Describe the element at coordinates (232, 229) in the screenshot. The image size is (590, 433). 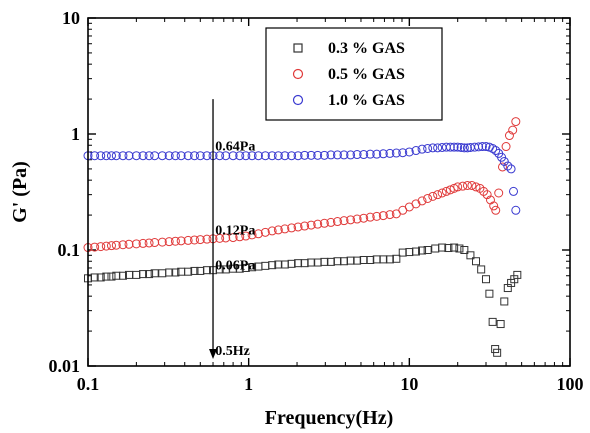
I see `annotations: 0.64Pa 0.12Pa 0.06Pa 0.5Hz` at that location.